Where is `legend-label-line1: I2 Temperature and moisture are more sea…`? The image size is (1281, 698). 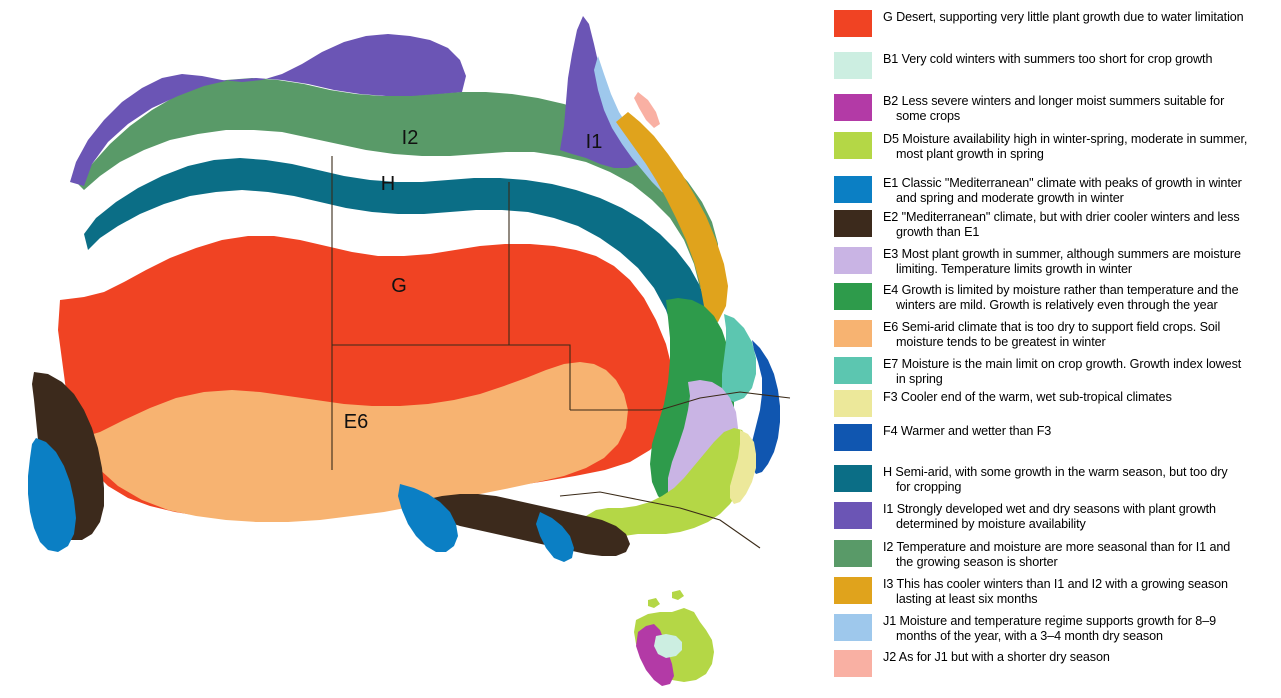
legend-label-line1: I2 Temperature and moisture are more sea… is located at coordinates (1057, 547).